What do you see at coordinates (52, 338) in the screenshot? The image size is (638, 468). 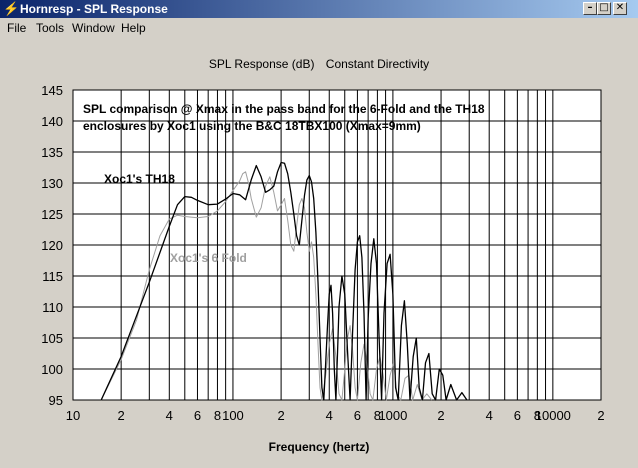 I see `y-tick-label: 105` at bounding box center [52, 338].